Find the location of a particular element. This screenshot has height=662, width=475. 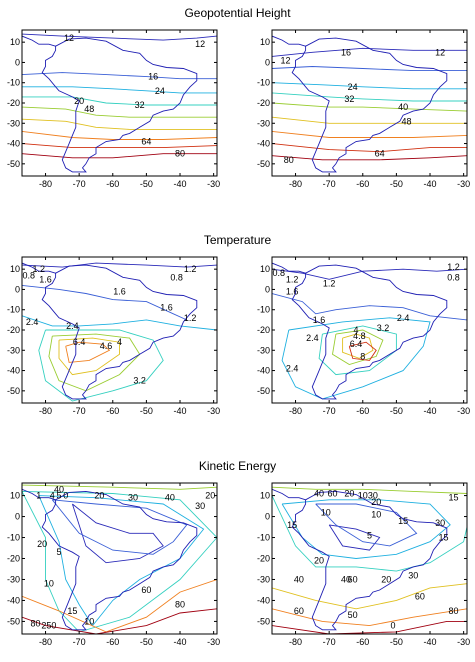

contour-label: 15 is located at coordinates (403, 521).